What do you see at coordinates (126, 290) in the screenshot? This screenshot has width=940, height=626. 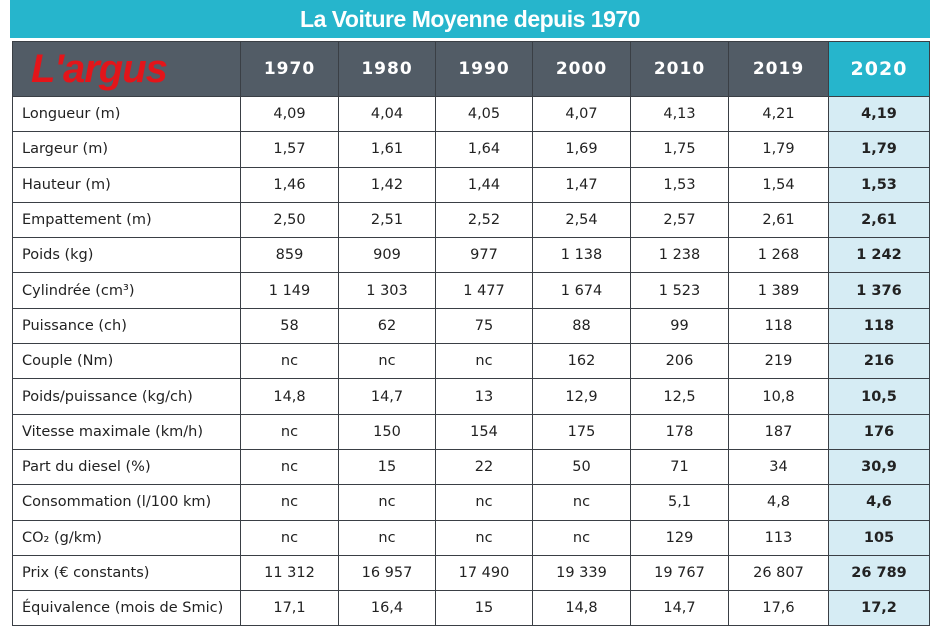 I see `row-label: Cylindrée (cm³)` at bounding box center [126, 290].